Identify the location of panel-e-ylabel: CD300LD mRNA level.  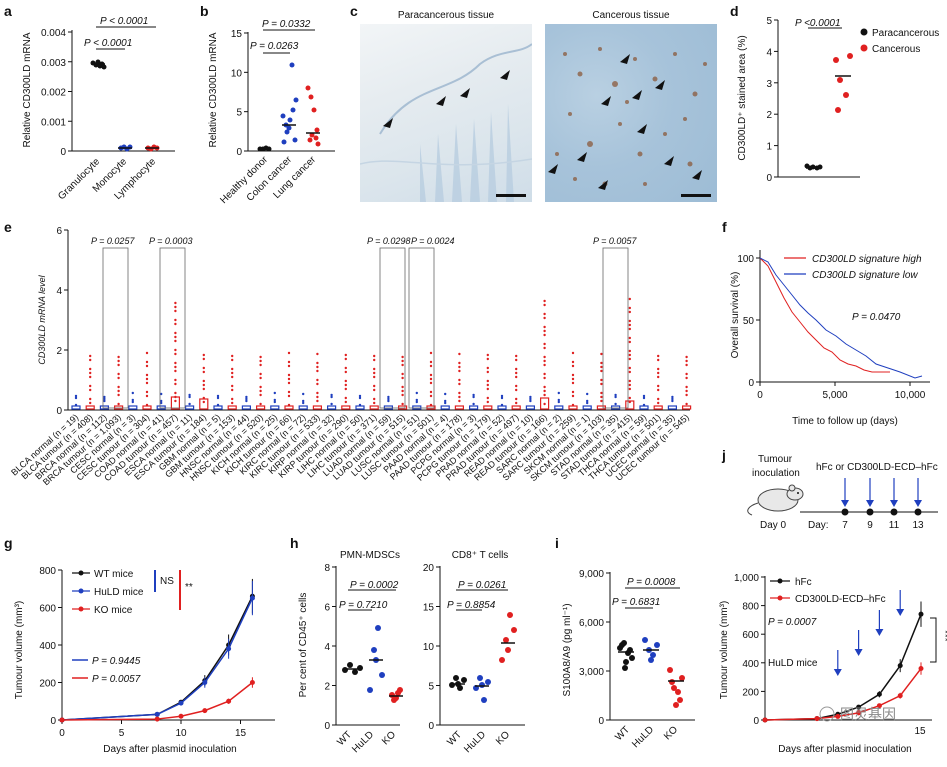
(42, 319).